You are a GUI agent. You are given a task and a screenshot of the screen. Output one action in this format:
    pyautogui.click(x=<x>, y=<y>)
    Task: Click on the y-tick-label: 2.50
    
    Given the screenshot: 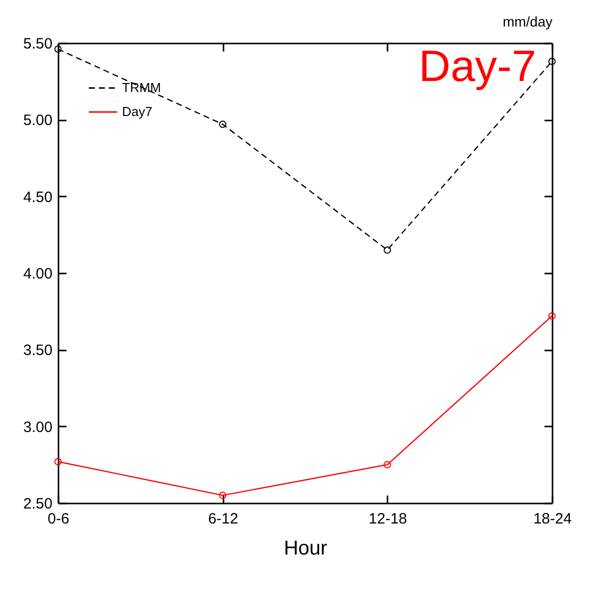 What is the action you would take?
    pyautogui.click(x=37, y=504)
    